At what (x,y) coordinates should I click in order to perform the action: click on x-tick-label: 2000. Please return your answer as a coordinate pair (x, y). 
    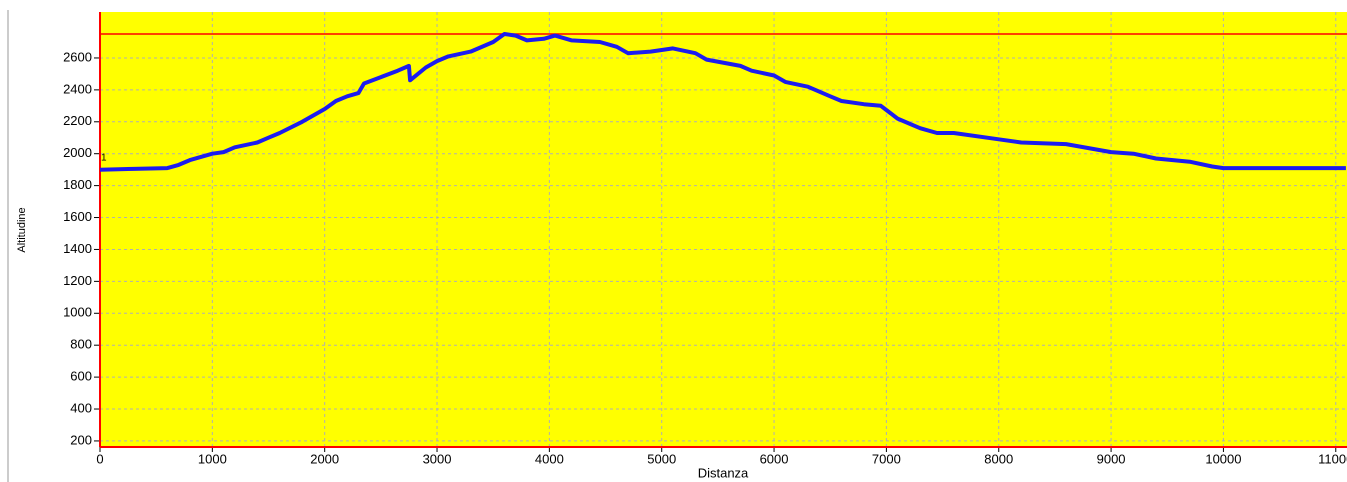
    Looking at the image, I should click on (324, 458).